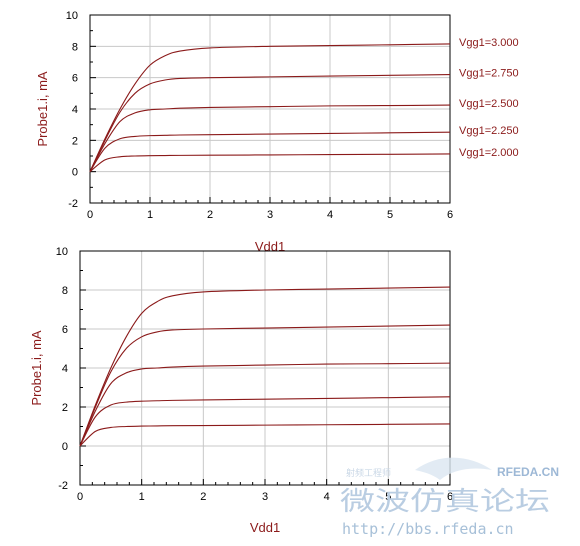 This screenshot has height=546, width=580. Describe the element at coordinates (489, 74) in the screenshot. I see `series-label-1: Vgg1=2.750` at that location.